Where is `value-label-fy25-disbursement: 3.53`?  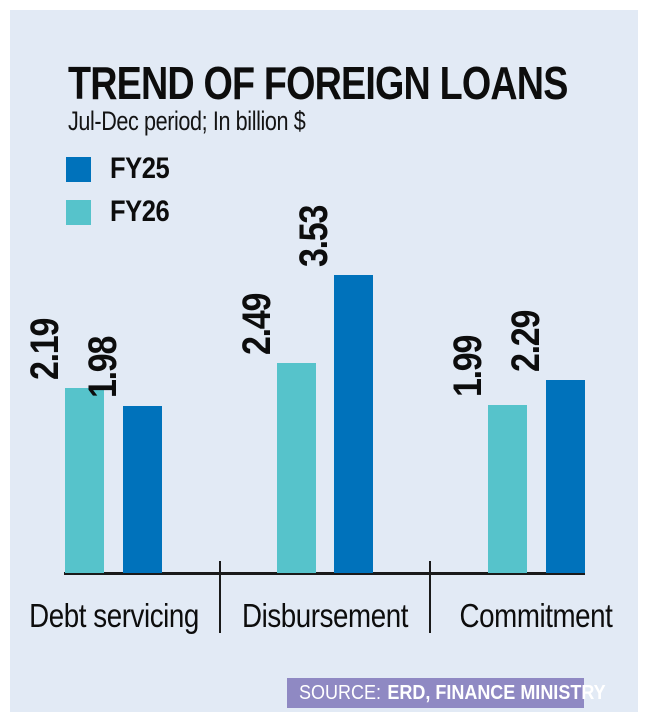
value-label-fy25-disbursement: 3.53 is located at coordinates (313, 236).